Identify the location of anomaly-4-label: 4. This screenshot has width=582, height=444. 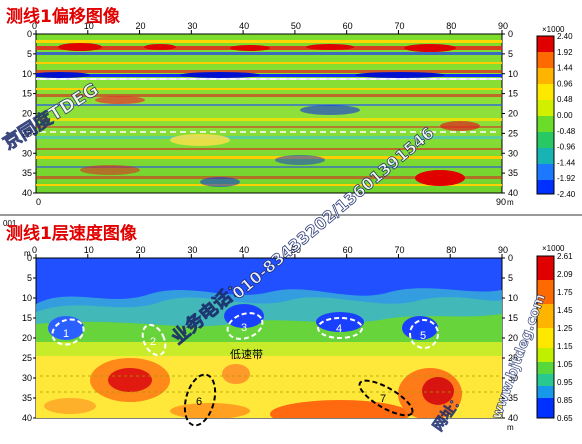
(339, 329).